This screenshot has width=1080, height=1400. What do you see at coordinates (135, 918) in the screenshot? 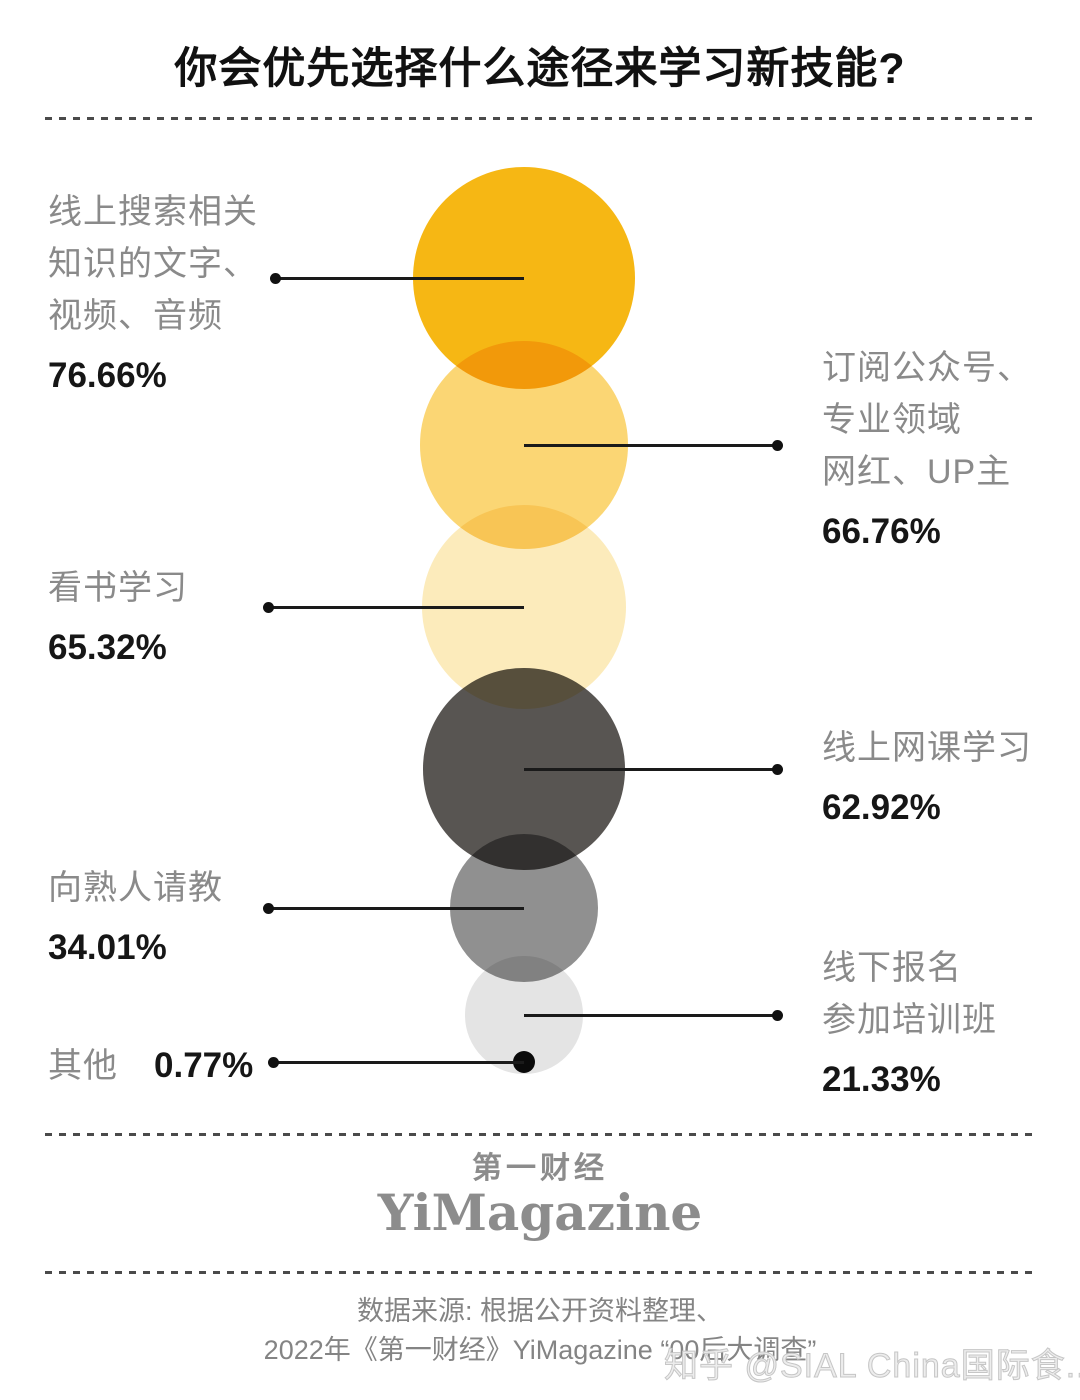
I see `category-label-5: 向熟人请教 34.01%` at bounding box center [135, 918].